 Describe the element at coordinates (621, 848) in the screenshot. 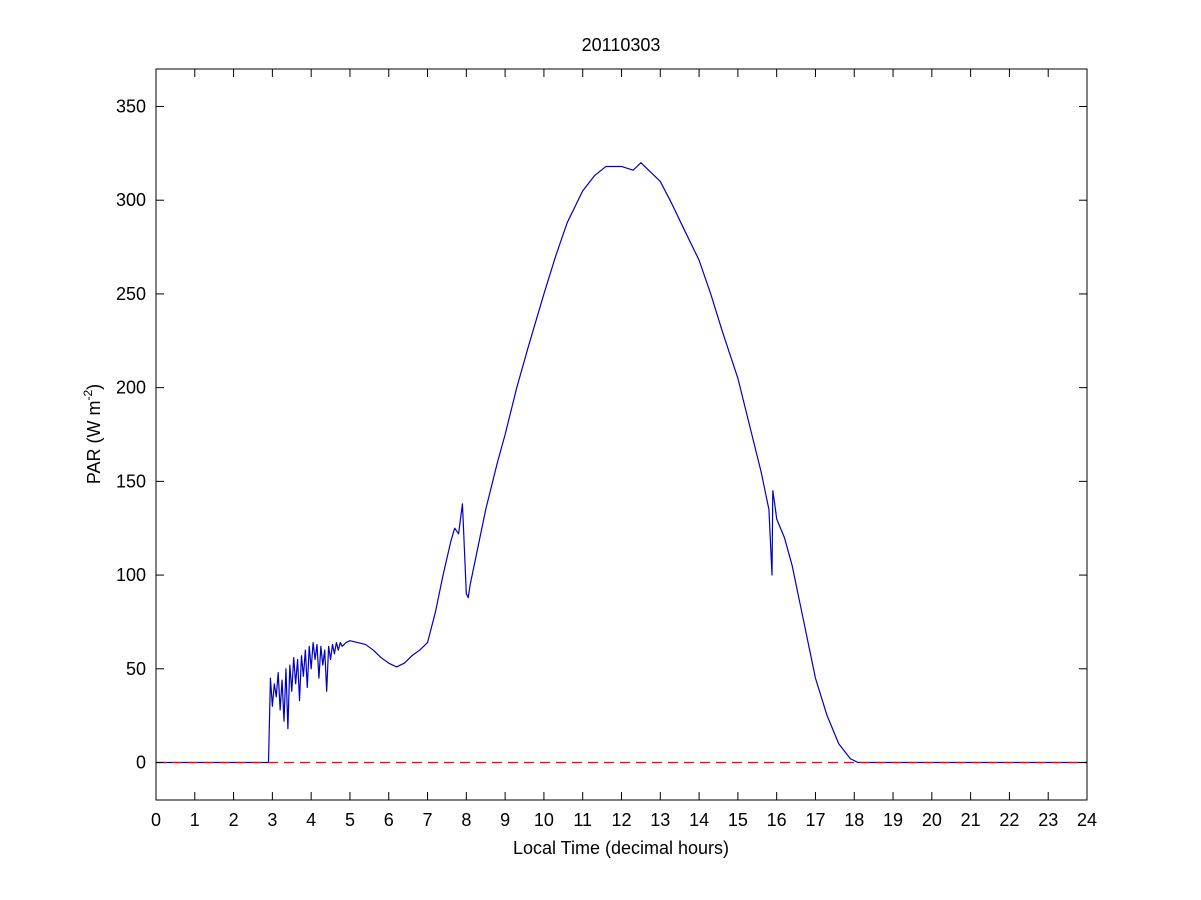

I see `x-axis-label: Local Time (decimal hours)` at that location.